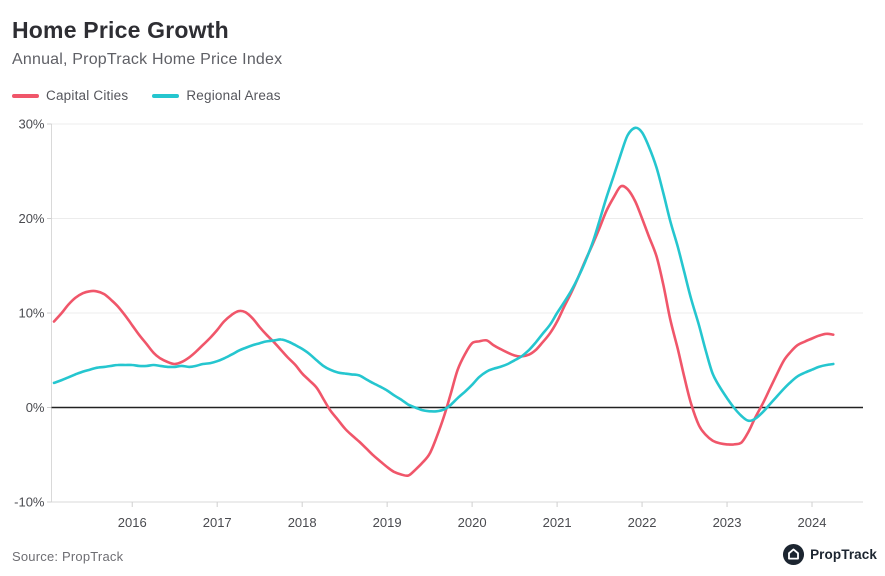 The width and height of the screenshot is (885, 576). Describe the element at coordinates (120, 30) in the screenshot. I see `page-title: Home Price Growth` at that location.